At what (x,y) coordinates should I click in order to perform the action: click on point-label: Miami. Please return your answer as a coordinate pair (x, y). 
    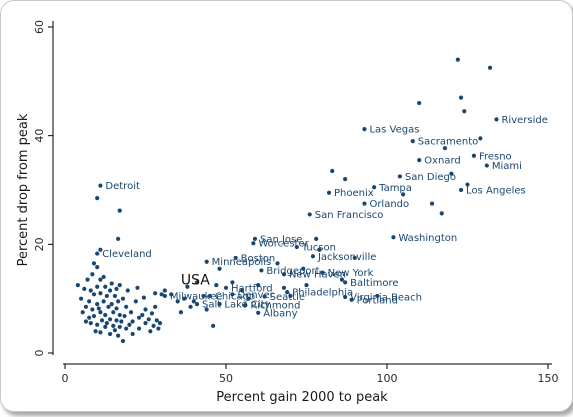
    Looking at the image, I should click on (507, 166).